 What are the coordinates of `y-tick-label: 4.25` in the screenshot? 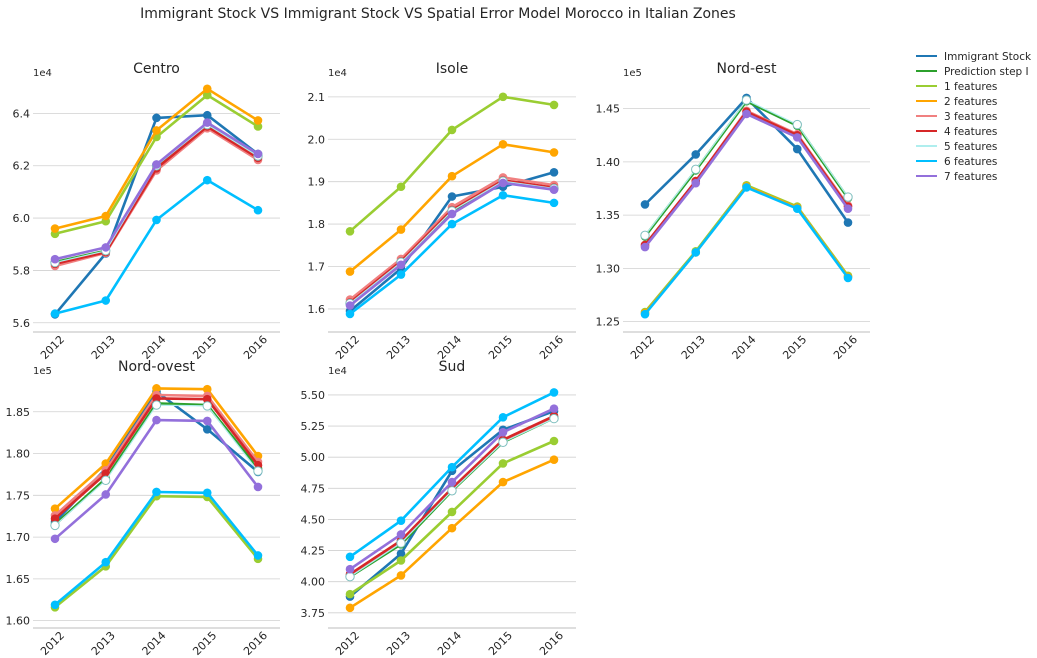 It's located at (313, 551).